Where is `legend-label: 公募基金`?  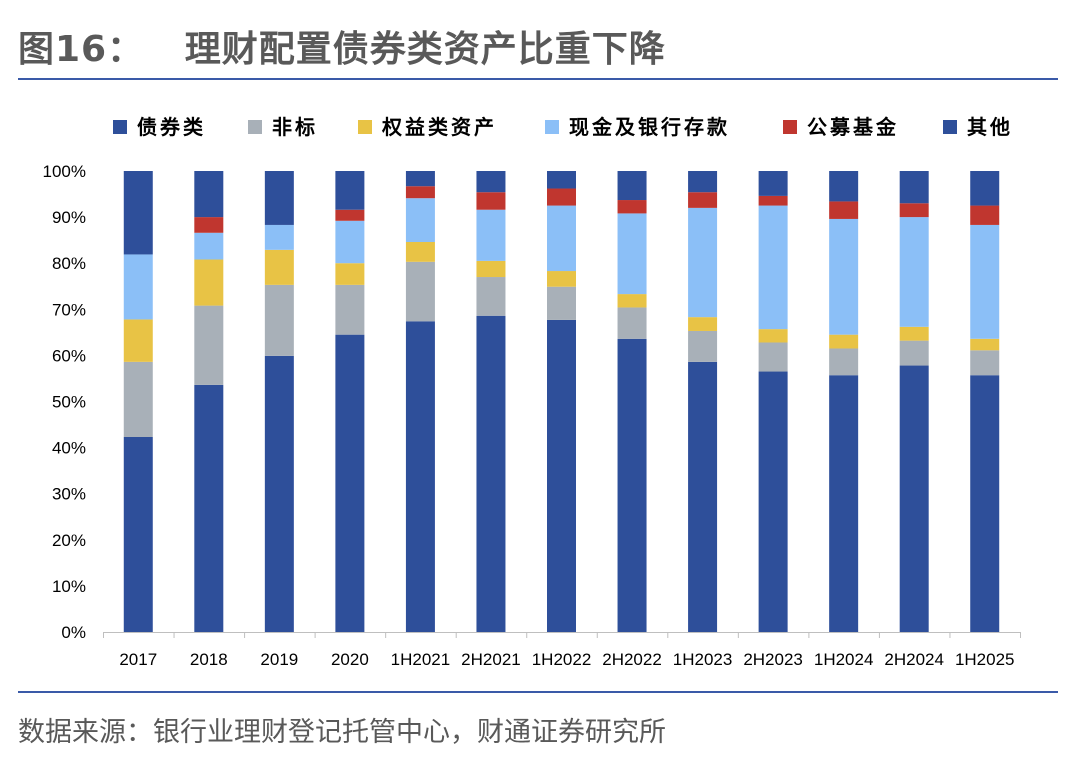
legend-label: 公募基金 is located at coordinates (853, 127).